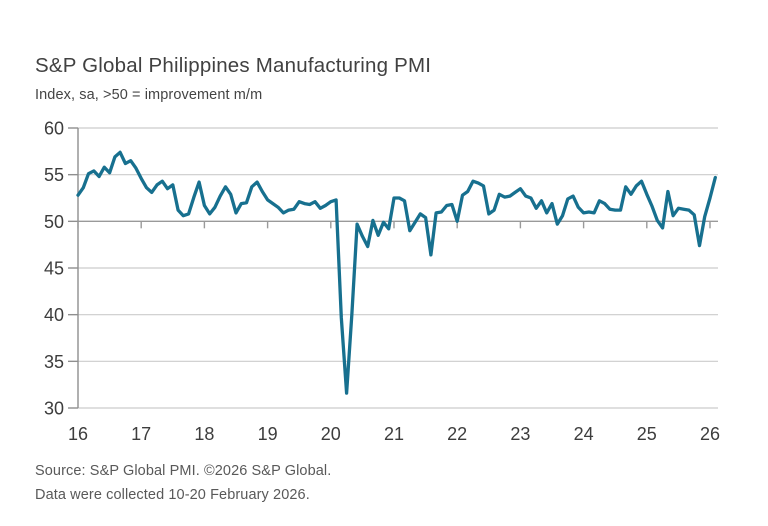 The height and width of the screenshot is (526, 768). Describe the element at coordinates (204, 434) in the screenshot. I see `x-tick-label-18: 18` at that location.